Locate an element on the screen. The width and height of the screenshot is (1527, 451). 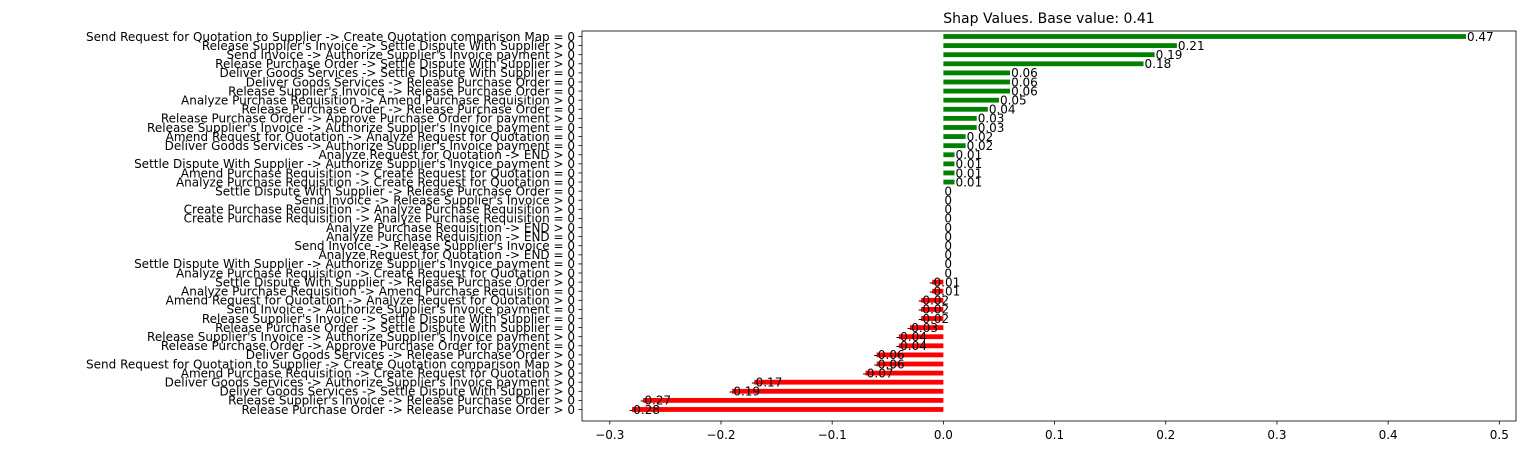
y-tick-label: Analyze Purchase Requisition -> END > 0 is located at coordinates (450, 228).